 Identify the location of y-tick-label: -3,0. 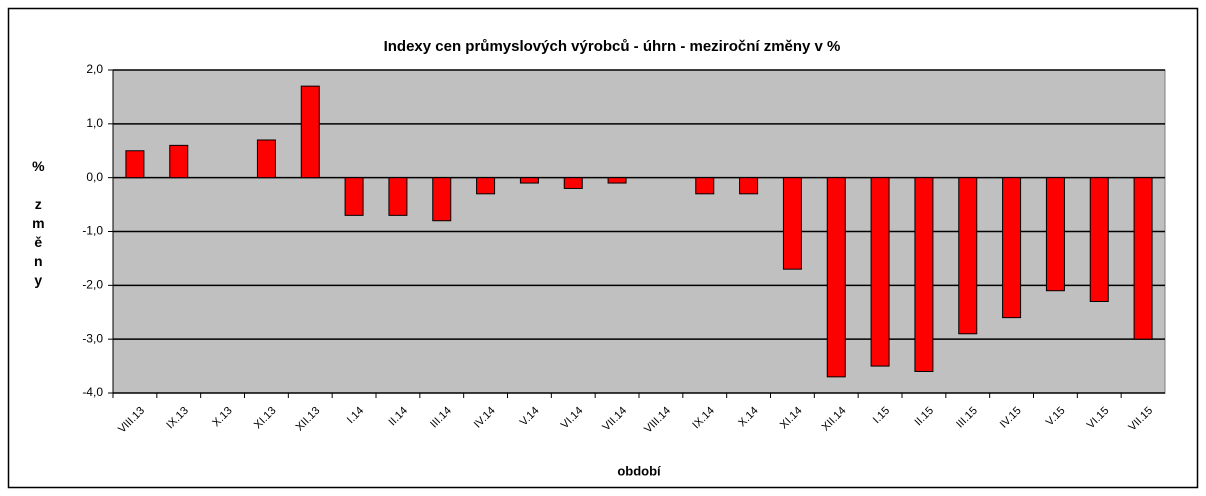
(92, 338).